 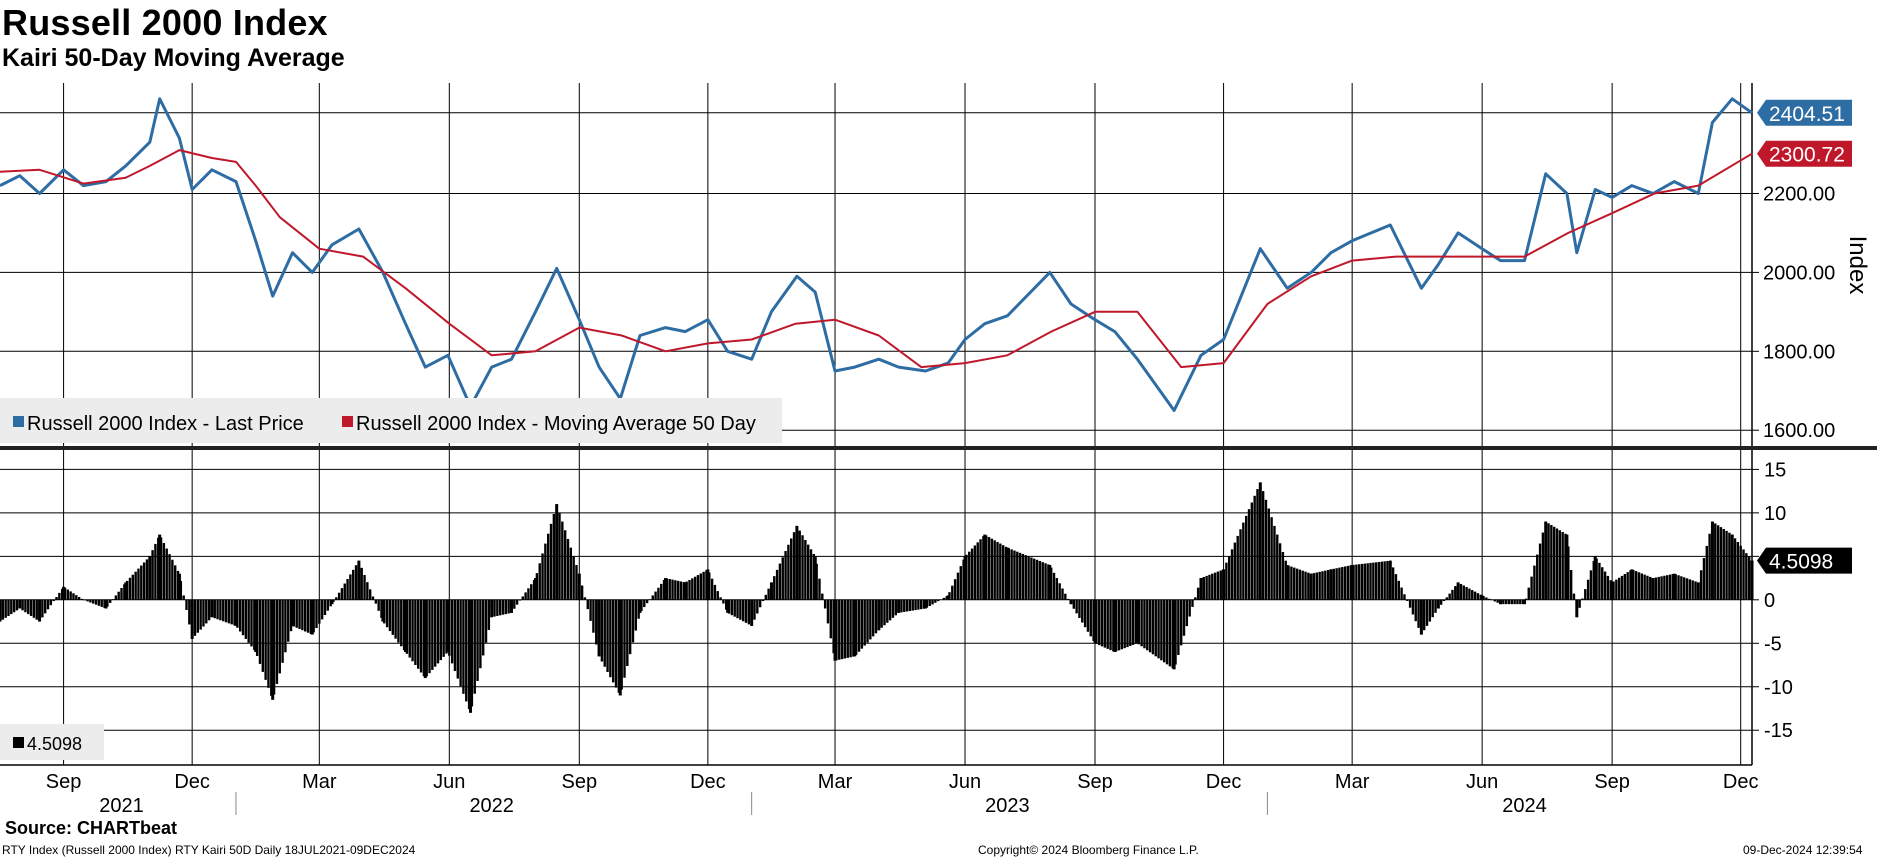 What do you see at coordinates (165, 424) in the screenshot?
I see `legend-price-label: Russell 2000 Index - Last Price` at bounding box center [165, 424].